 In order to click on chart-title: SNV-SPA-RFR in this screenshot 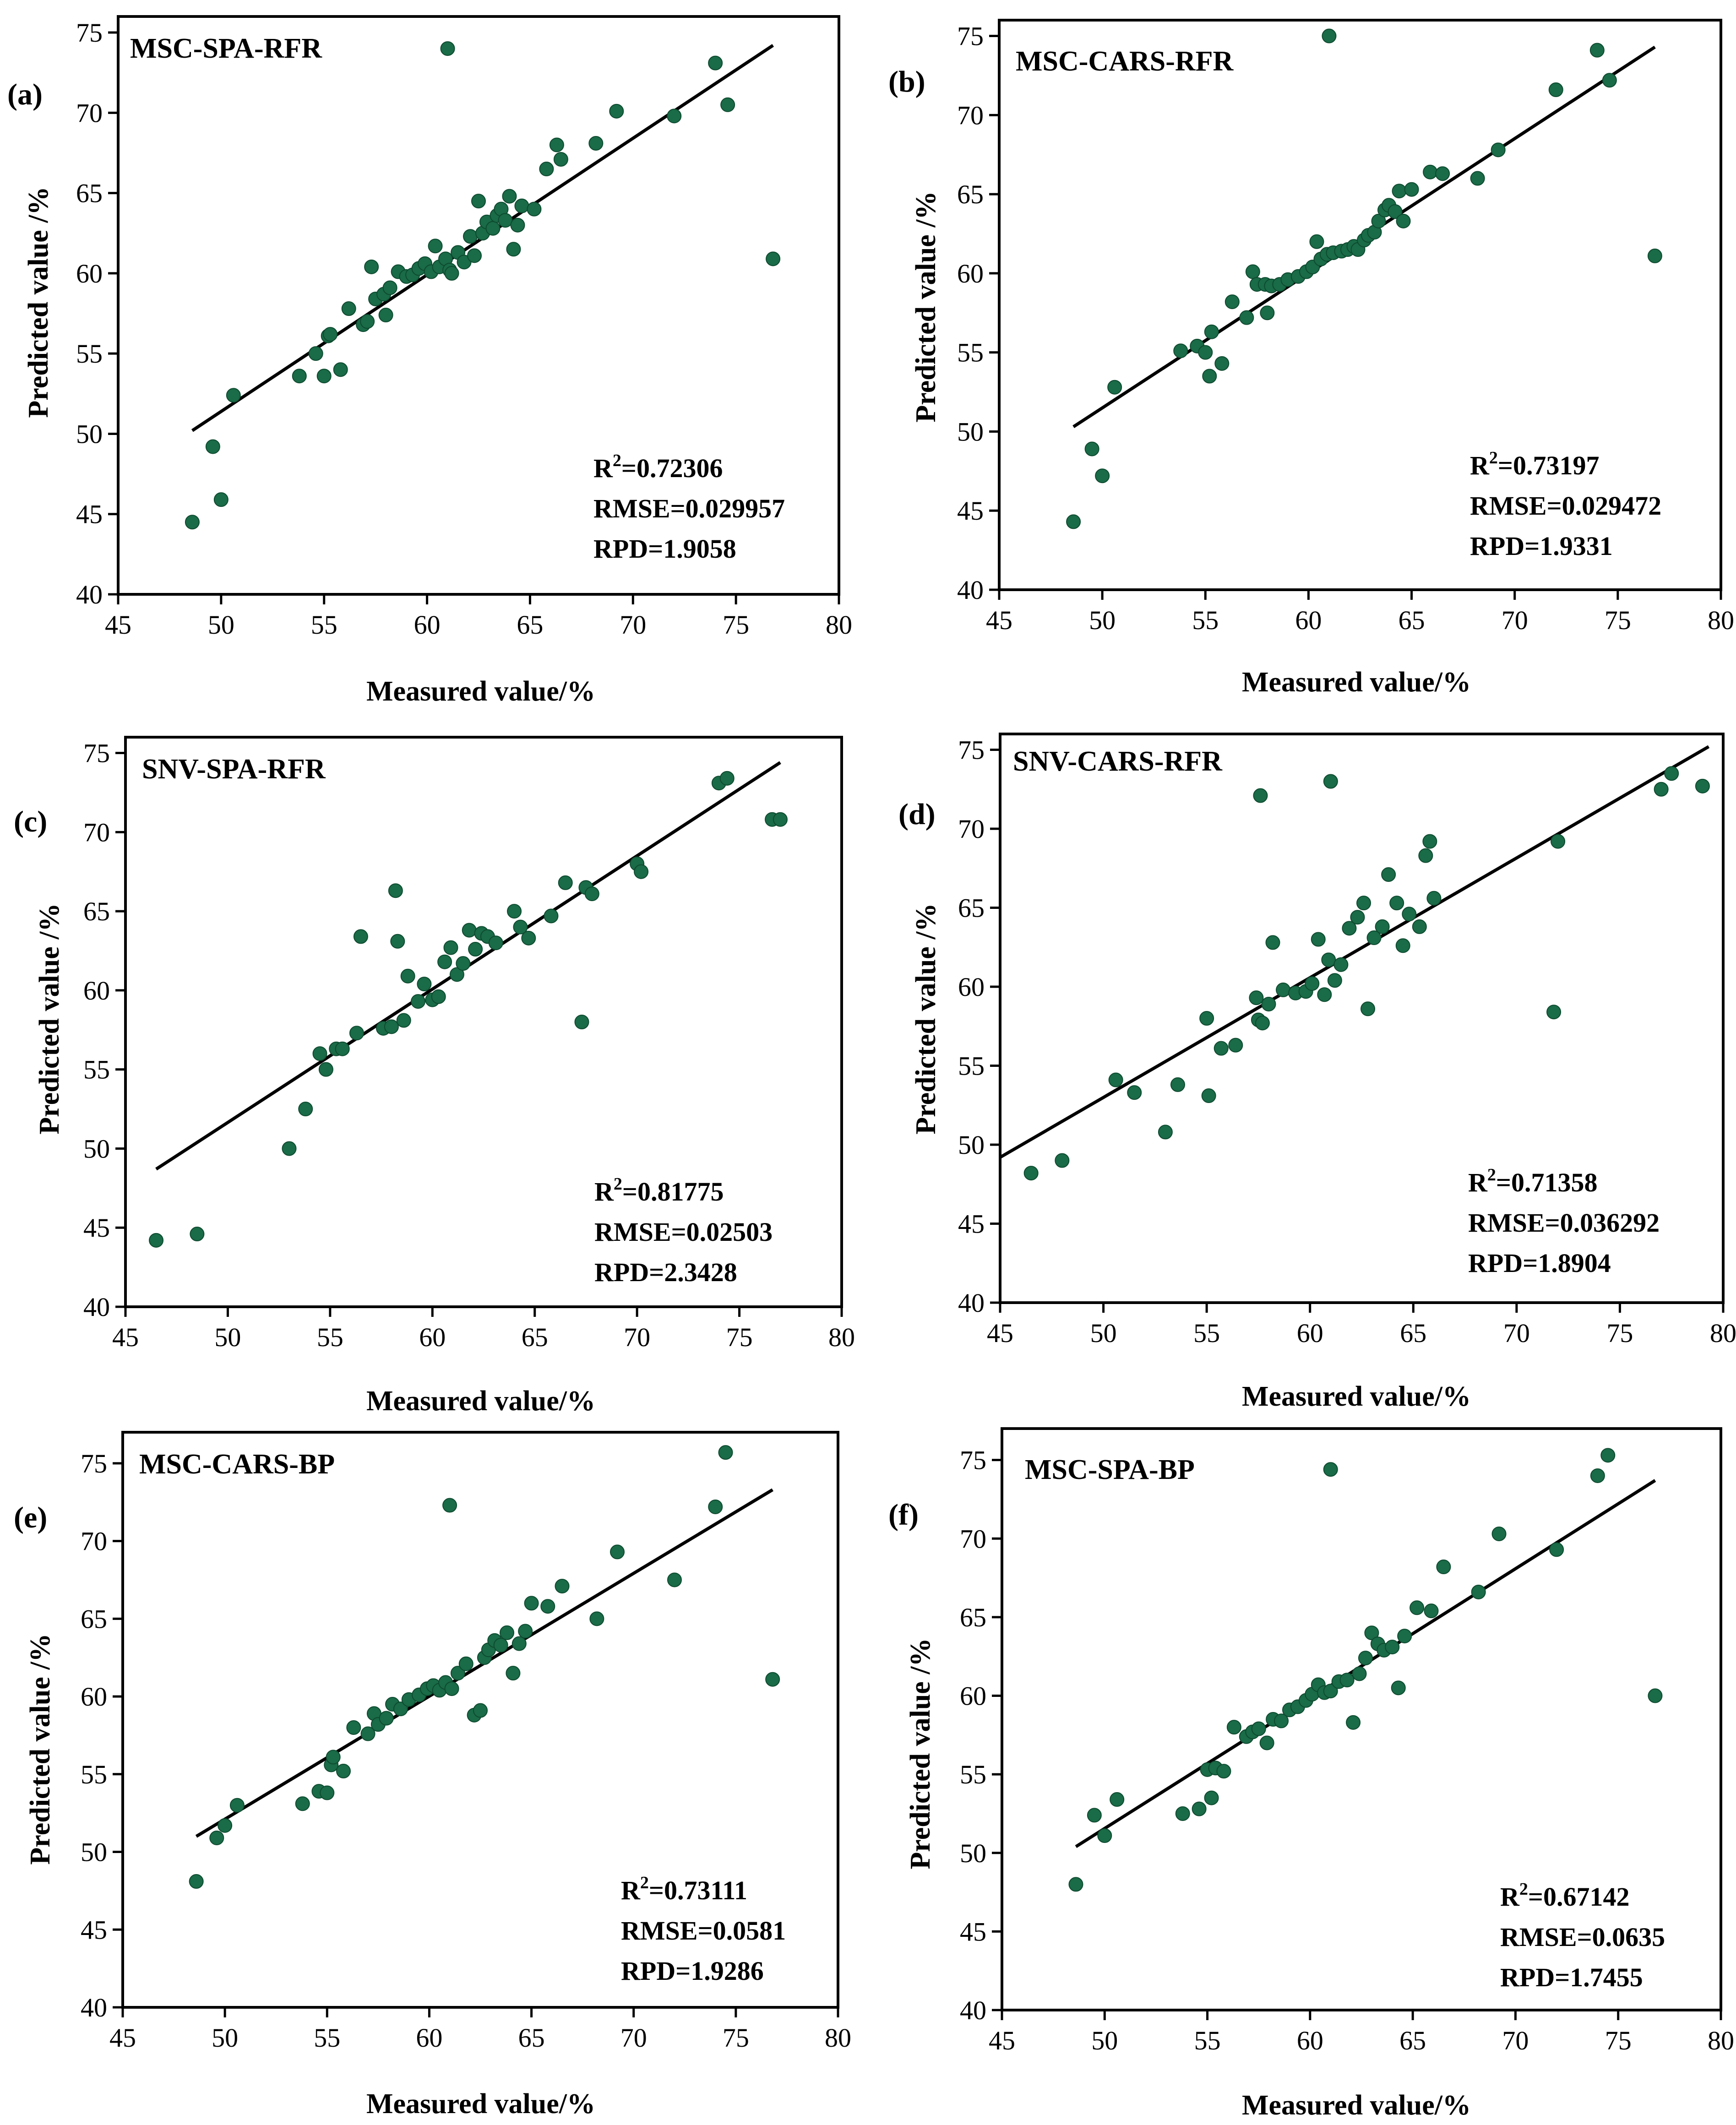, I will do `click(234, 770)`.